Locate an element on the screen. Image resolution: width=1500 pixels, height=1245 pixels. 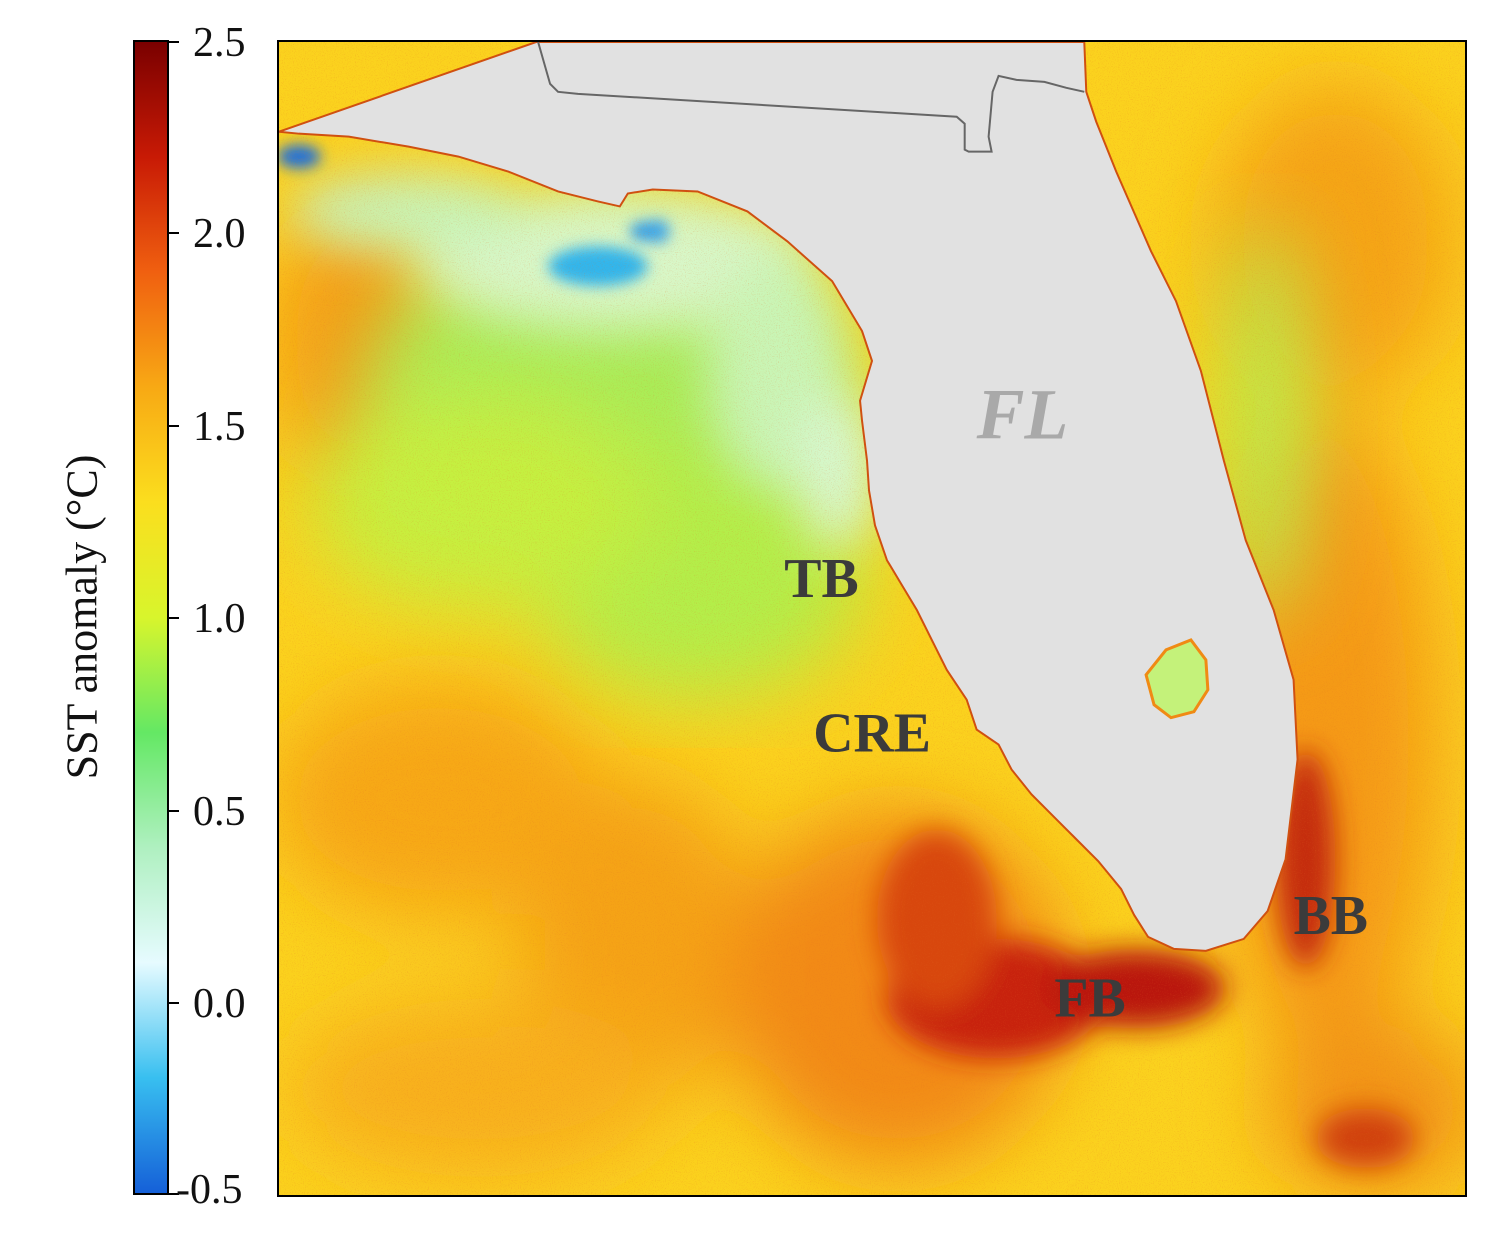
lake-okeechobee is located at coordinates (1177, 679).